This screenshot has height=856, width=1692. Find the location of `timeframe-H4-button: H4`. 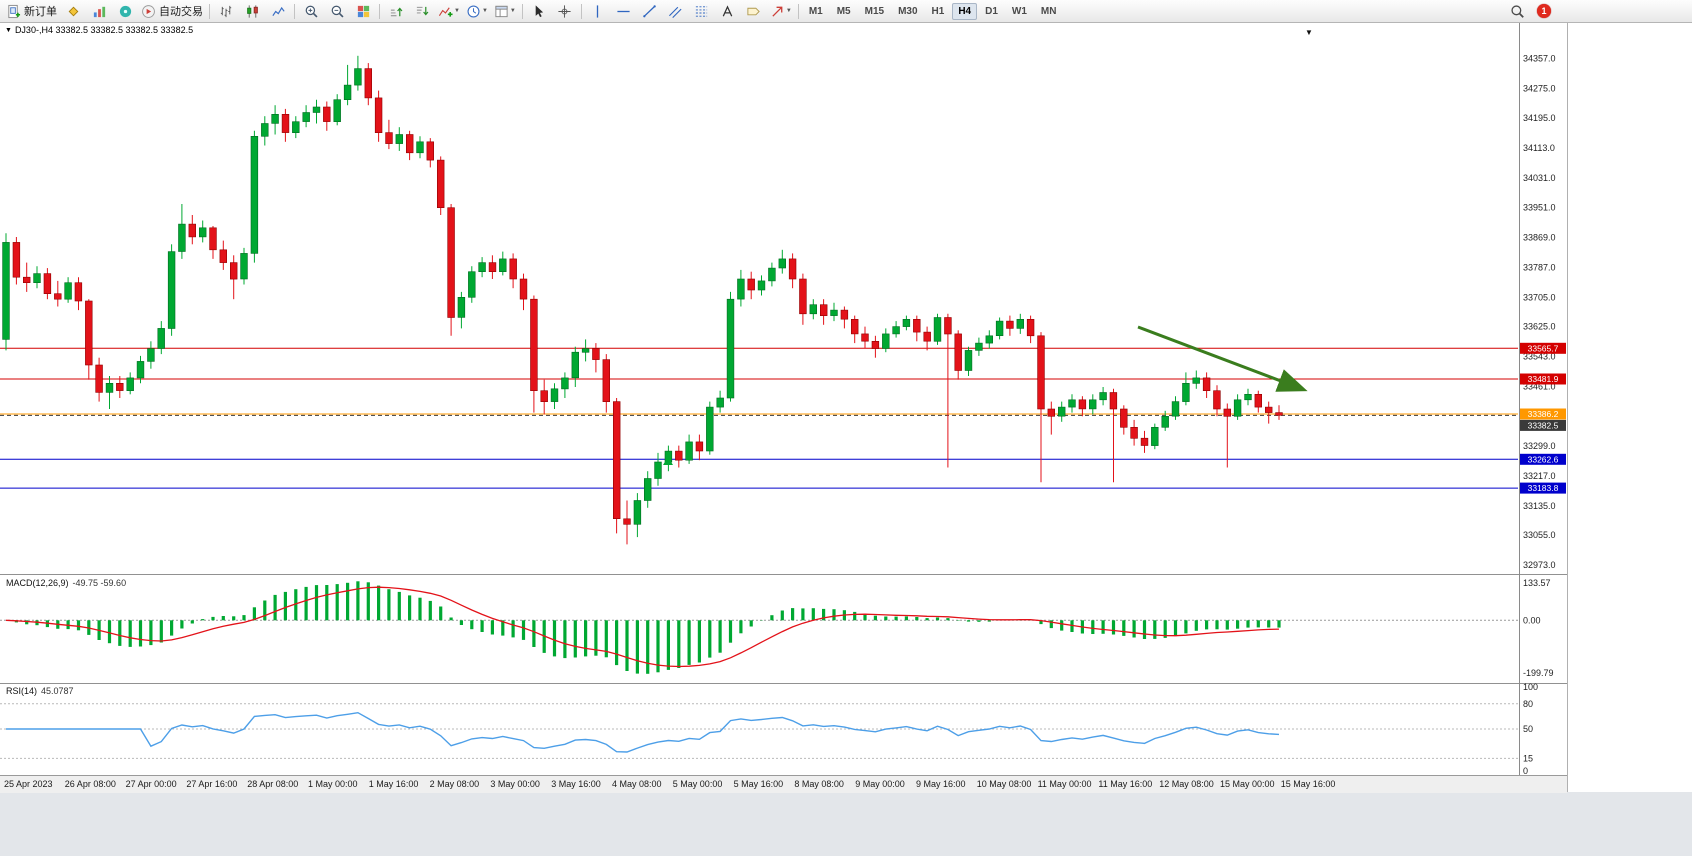

timeframe-H4-button: H4 is located at coordinates (965, 11).